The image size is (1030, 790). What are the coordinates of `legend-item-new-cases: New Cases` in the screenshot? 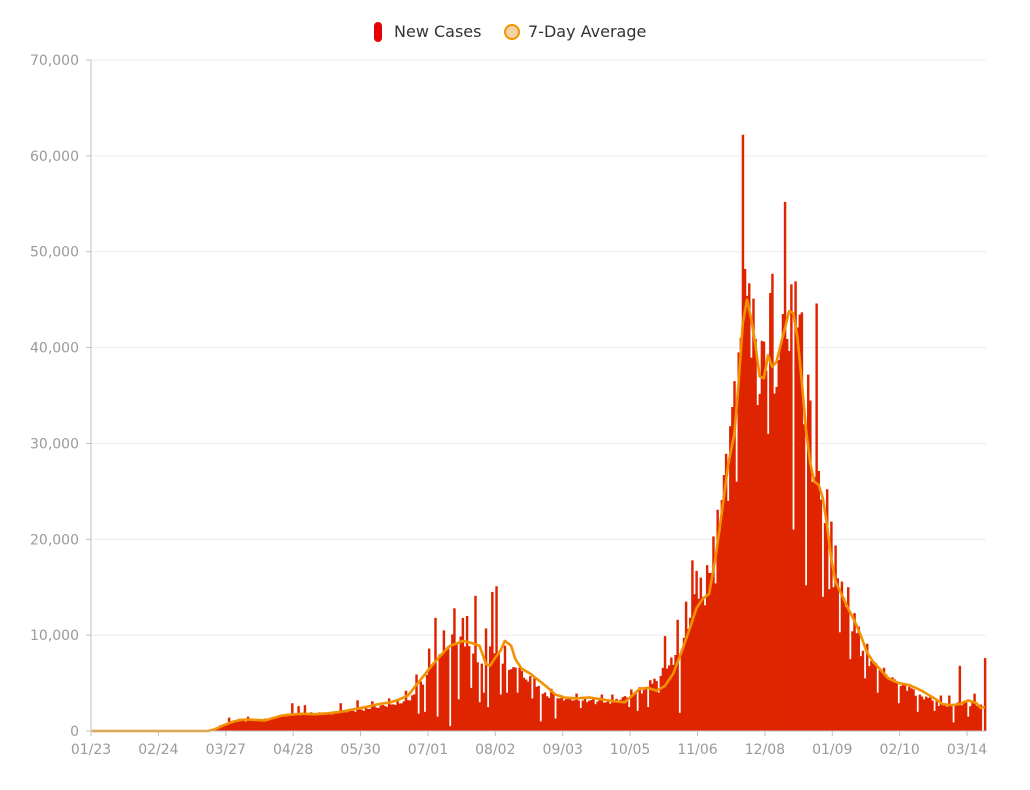 It's located at (427, 32).